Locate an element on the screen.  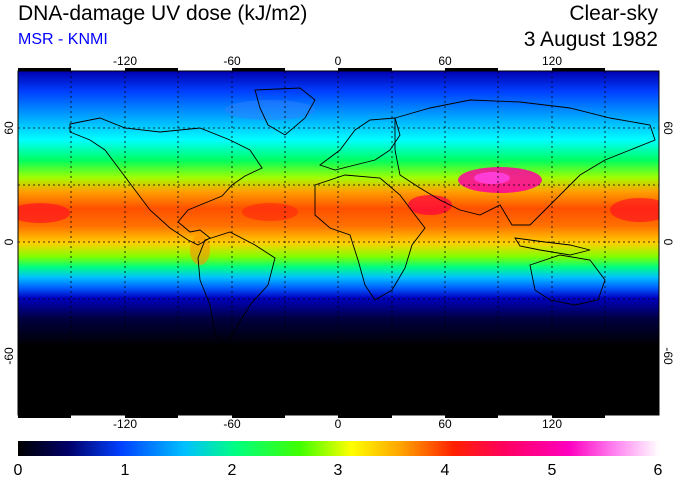
date-label: 3 August 1982 is located at coordinates (590, 39).